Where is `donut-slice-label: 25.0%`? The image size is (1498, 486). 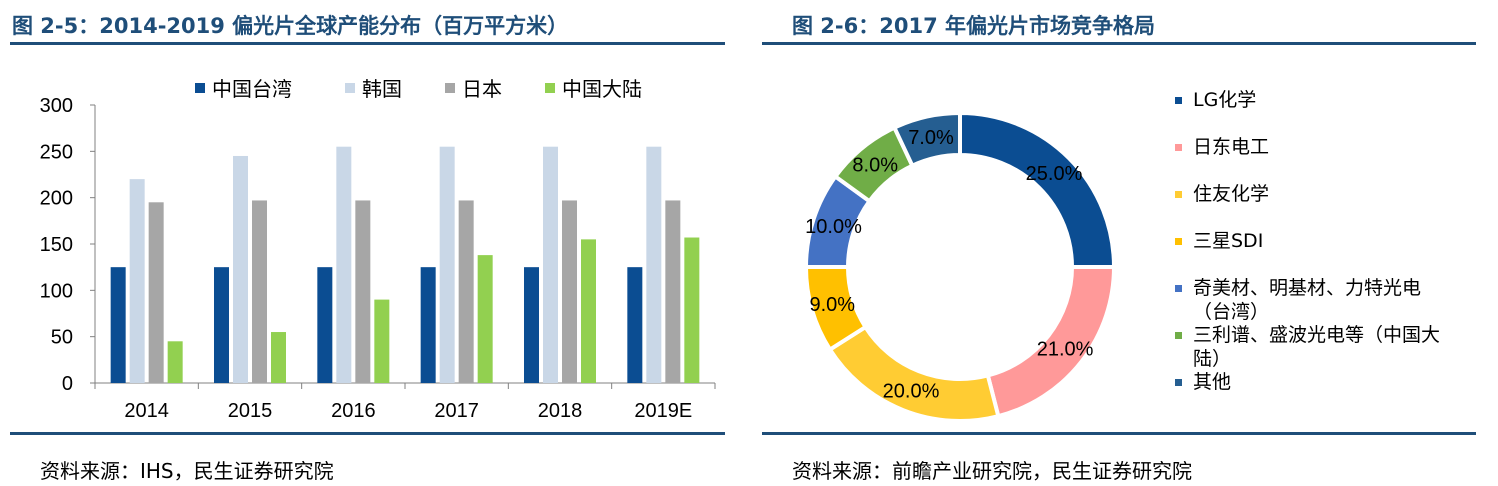
donut-slice-label: 25.0% is located at coordinates (1054, 174).